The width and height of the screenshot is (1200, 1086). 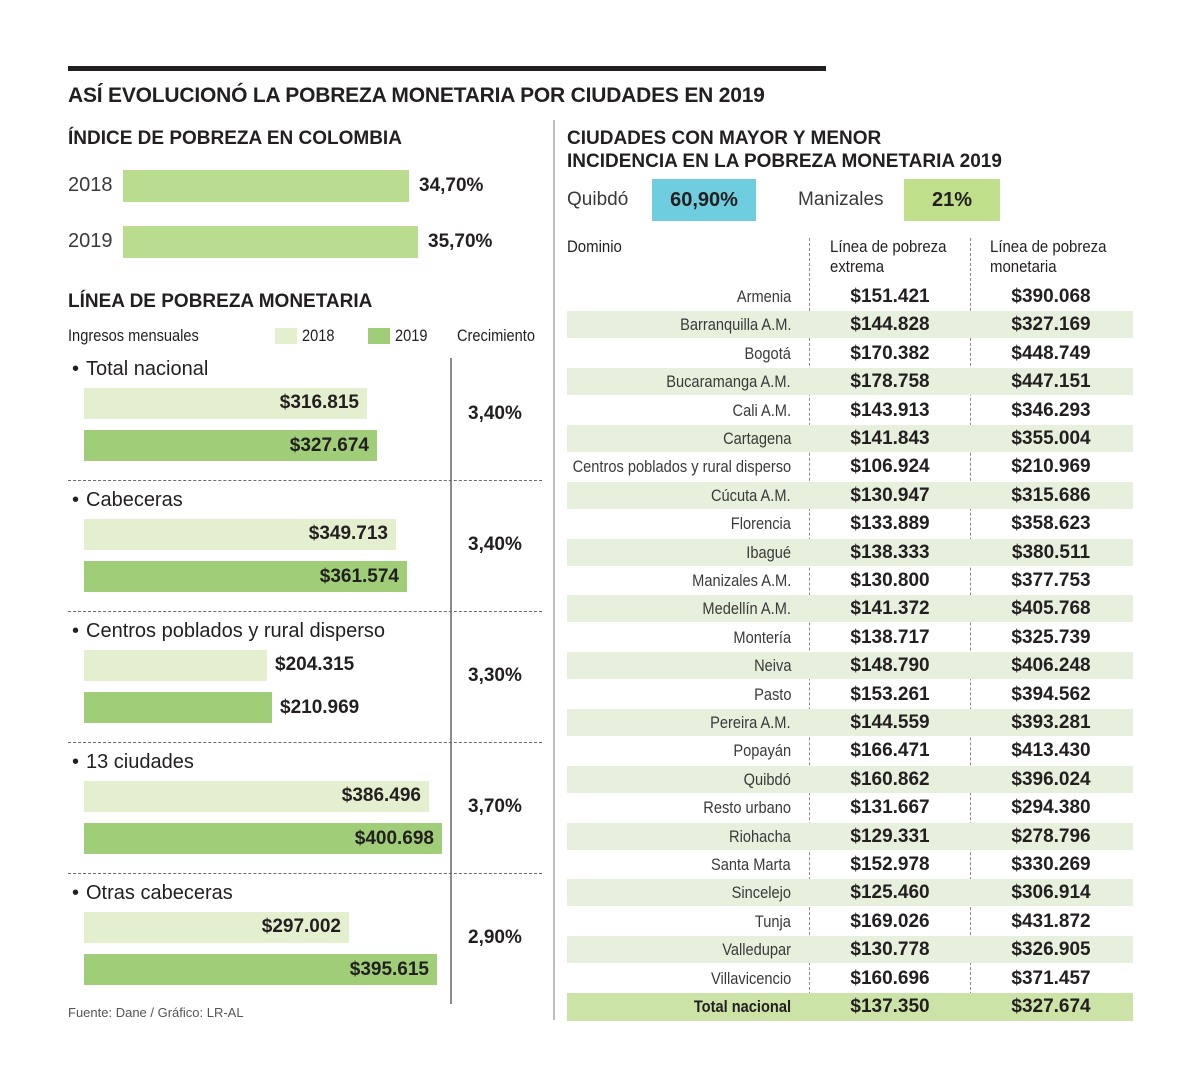 I want to click on row-dominio: Barranquilla A.M., so click(x=735, y=324).